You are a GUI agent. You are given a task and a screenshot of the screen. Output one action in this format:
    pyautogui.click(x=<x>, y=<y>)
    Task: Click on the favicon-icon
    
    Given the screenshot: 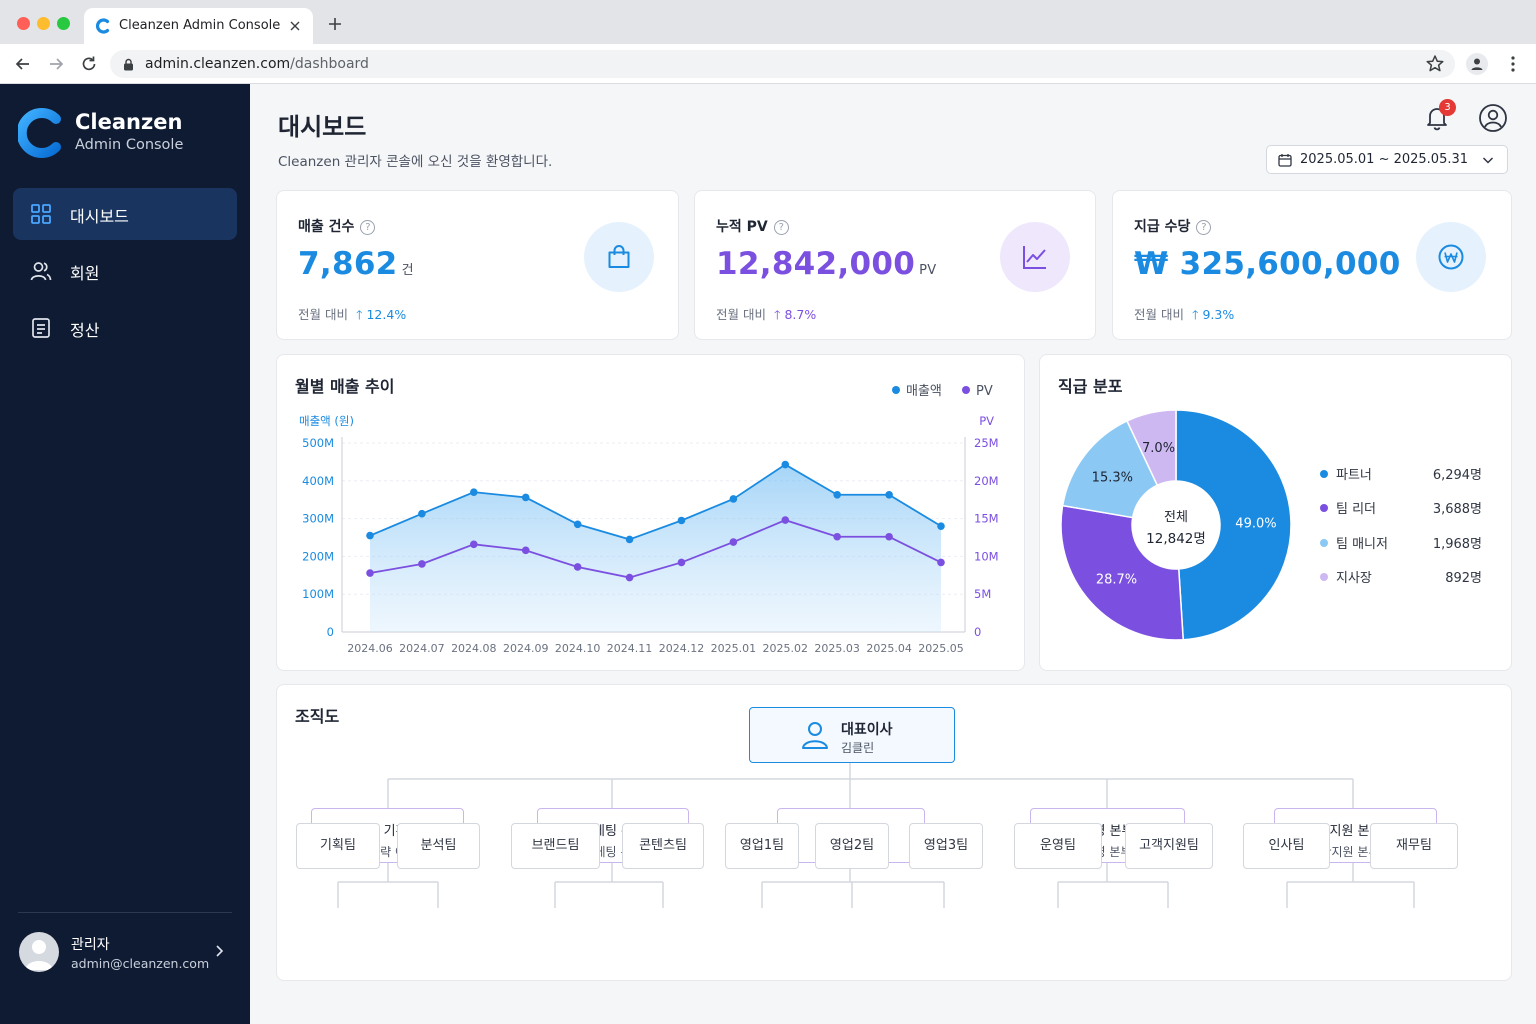 What is the action you would take?
    pyautogui.click(x=102, y=26)
    